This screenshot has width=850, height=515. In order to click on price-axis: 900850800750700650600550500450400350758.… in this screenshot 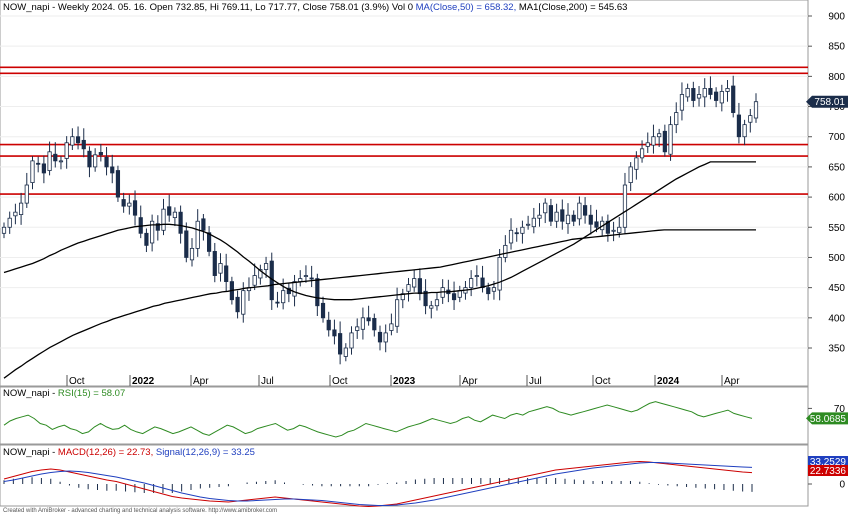, I will do `click(827, 183)`.